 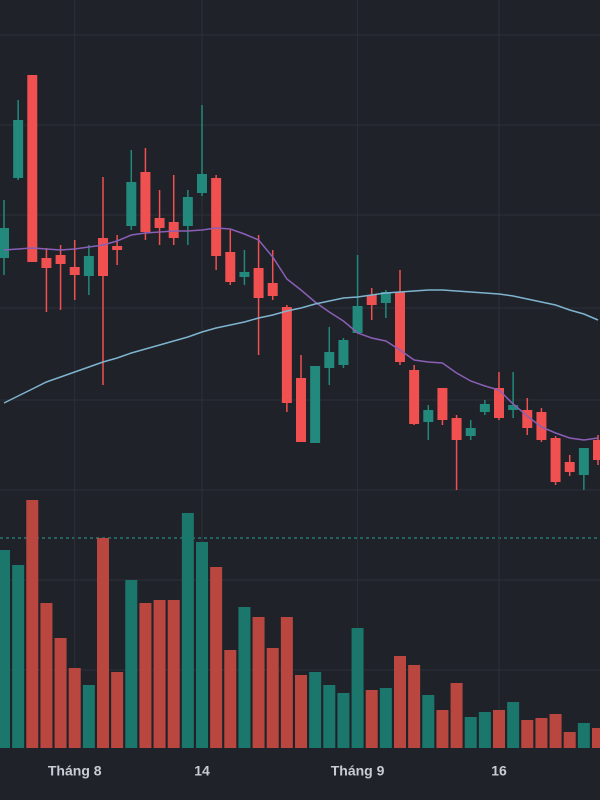 I want to click on x-tick-label: Tháng 8, so click(x=75, y=771).